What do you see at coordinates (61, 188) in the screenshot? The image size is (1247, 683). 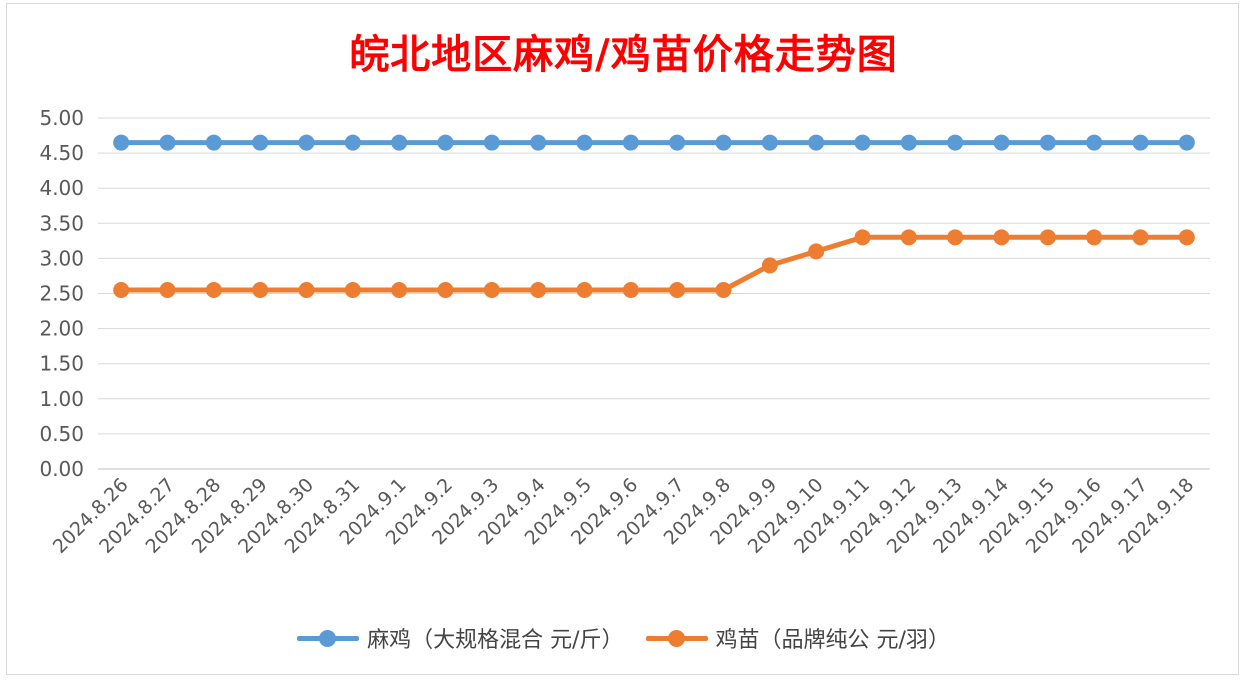 I see `y-tick-label: 4.00` at bounding box center [61, 188].